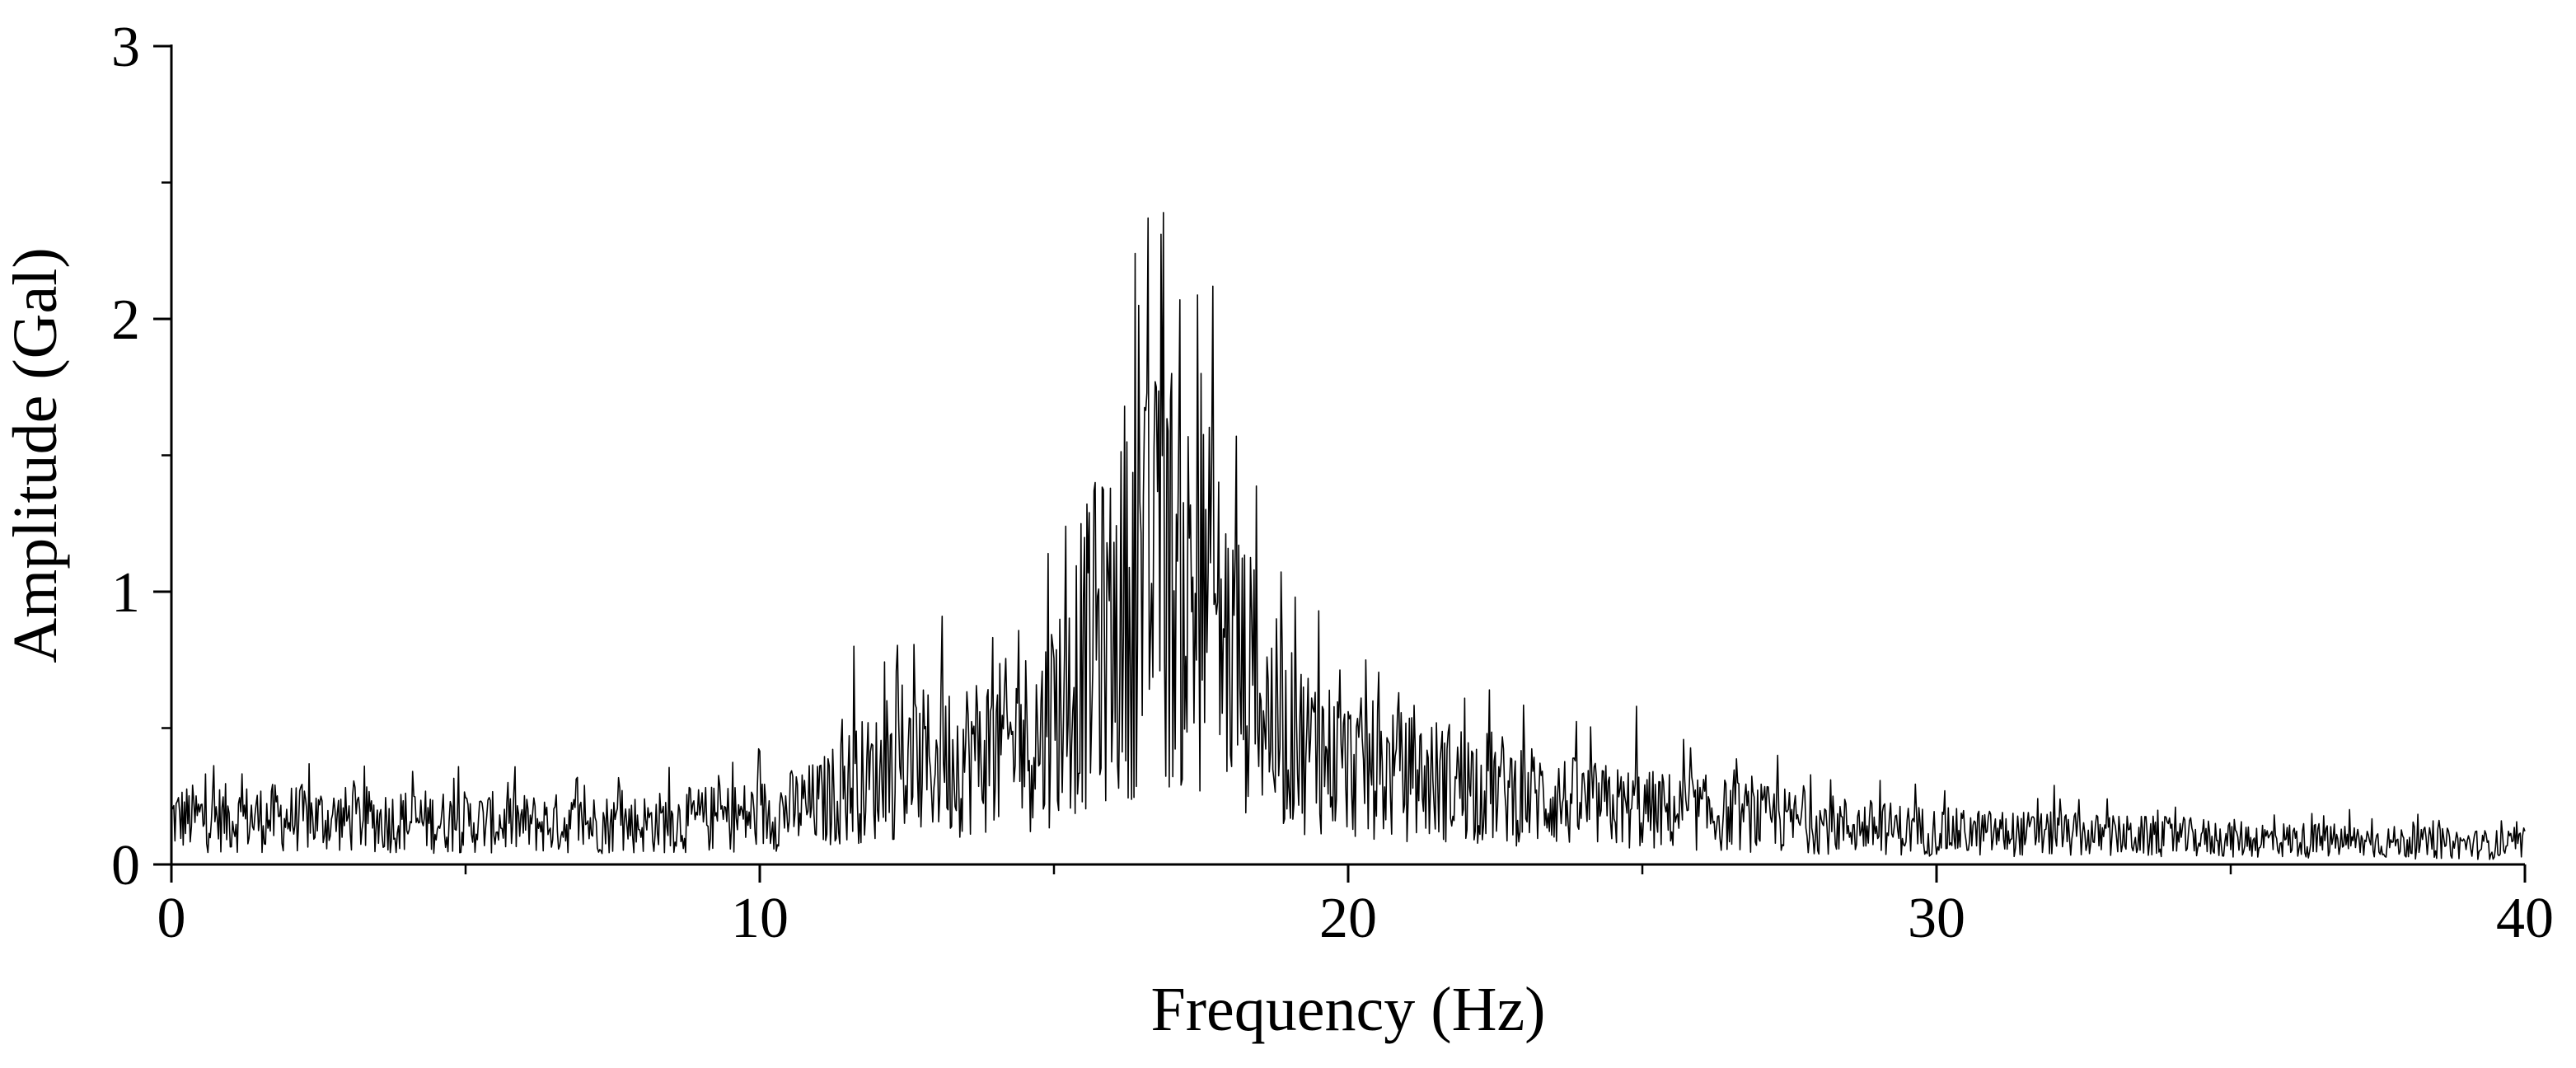 The height and width of the screenshot is (1068, 2576). What do you see at coordinates (1936, 918) in the screenshot?
I see `x-tick-label-30: 30` at bounding box center [1936, 918].